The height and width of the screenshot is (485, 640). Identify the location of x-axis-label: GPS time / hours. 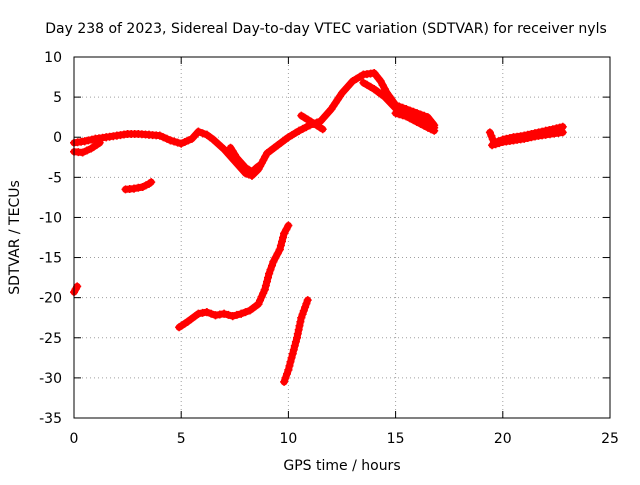
(341, 466).